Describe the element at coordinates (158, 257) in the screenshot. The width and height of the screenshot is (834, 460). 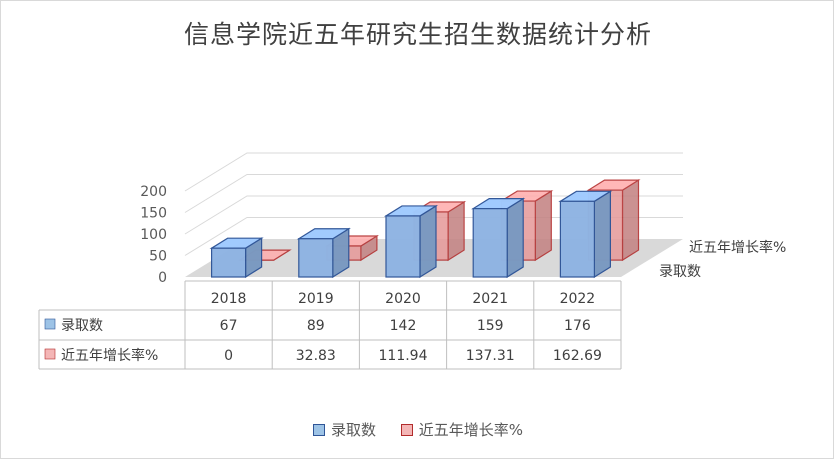
I see `y-tick-label: 50` at that location.